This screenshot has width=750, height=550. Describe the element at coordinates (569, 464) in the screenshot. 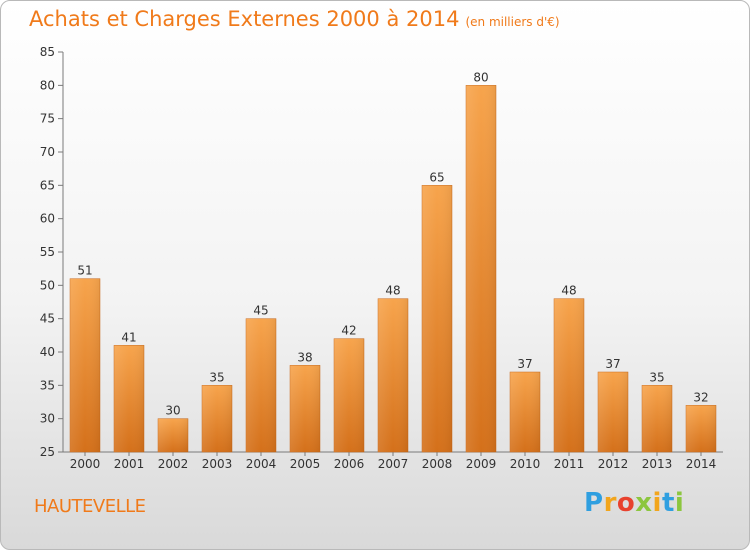

I see `x-tick-label: 2011` at that location.